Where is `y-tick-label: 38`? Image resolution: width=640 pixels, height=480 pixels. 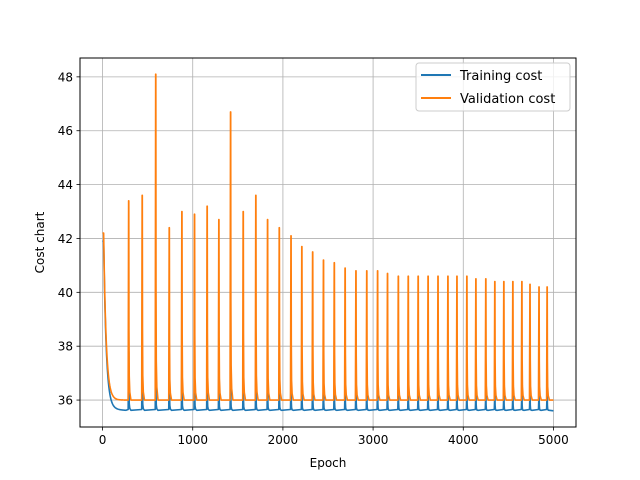
y-tick-label: 38 is located at coordinates (65, 347).